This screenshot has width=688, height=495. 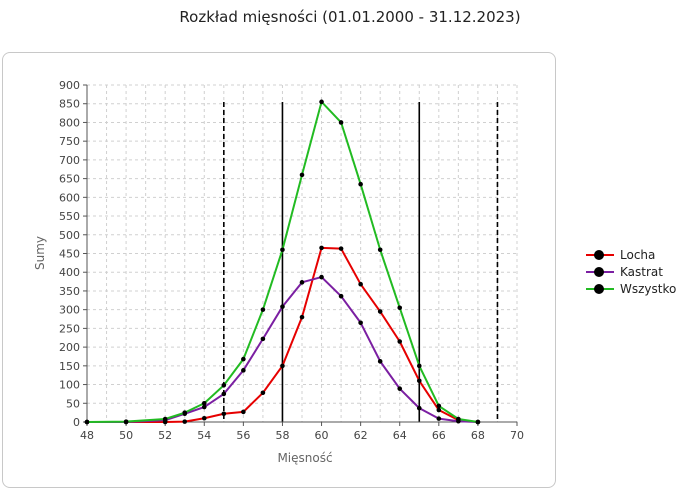 What do you see at coordinates (69, 254) in the screenshot?
I see `y-tick-label: 450` at bounding box center [69, 254].